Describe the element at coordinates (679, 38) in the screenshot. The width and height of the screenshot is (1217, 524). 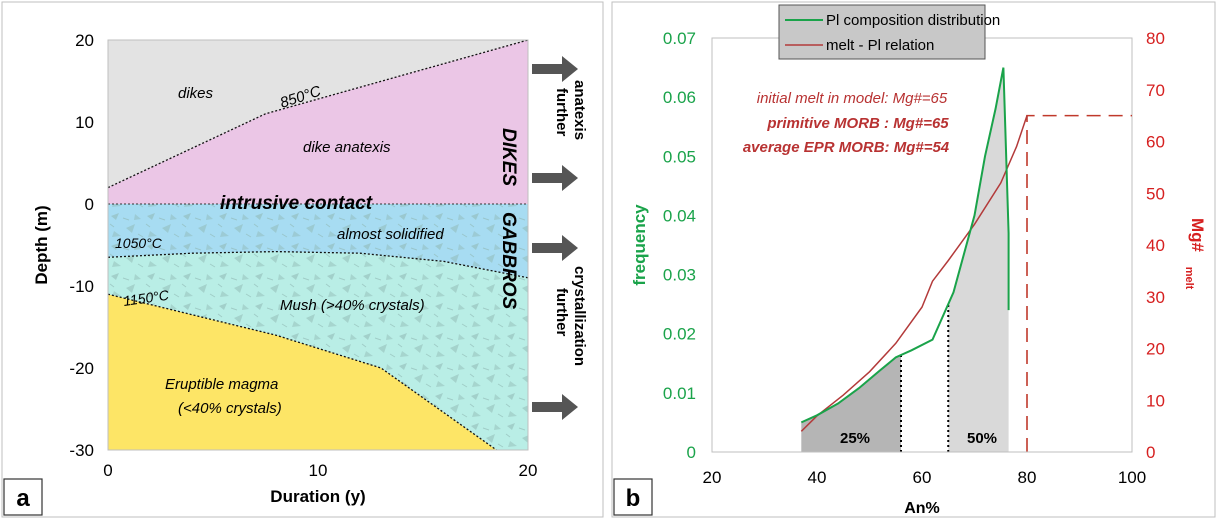
I see `panel-b-left-y-tick-label: 0.07` at that location.